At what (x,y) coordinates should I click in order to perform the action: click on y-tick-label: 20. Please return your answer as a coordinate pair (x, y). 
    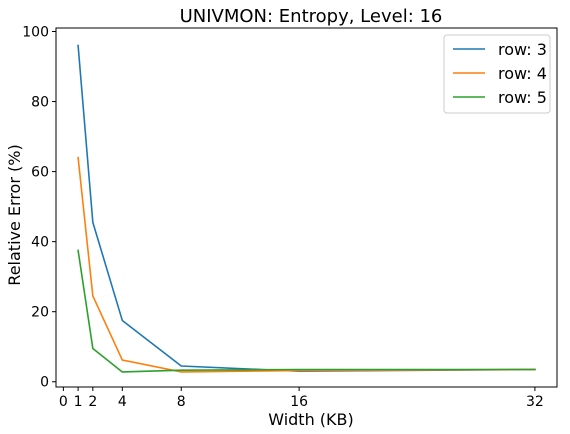
    Looking at the image, I should click on (40, 313).